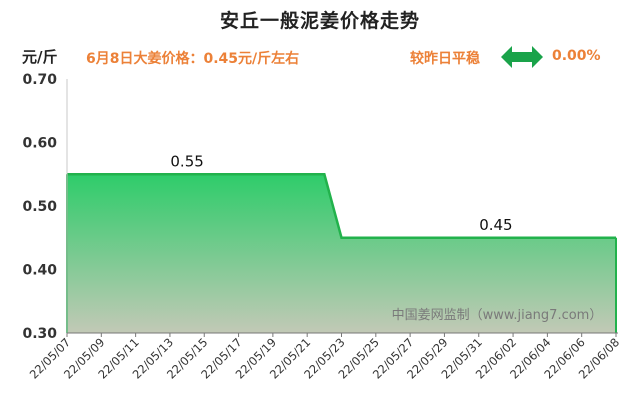 The width and height of the screenshot is (640, 410). I want to click on watermark-text: 中国姜网监制（www.jiang7.com）, so click(497, 315).